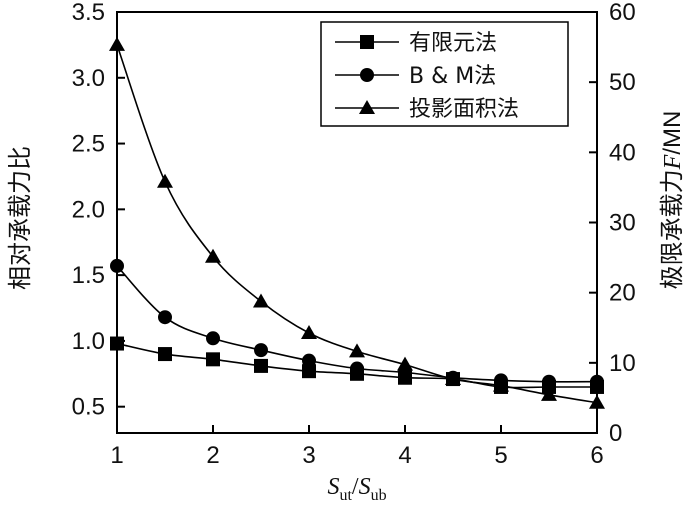 This screenshot has width=700, height=505. Describe the element at coordinates (379, 495) in the screenshot. I see `x-title-sub2: ub` at that location.